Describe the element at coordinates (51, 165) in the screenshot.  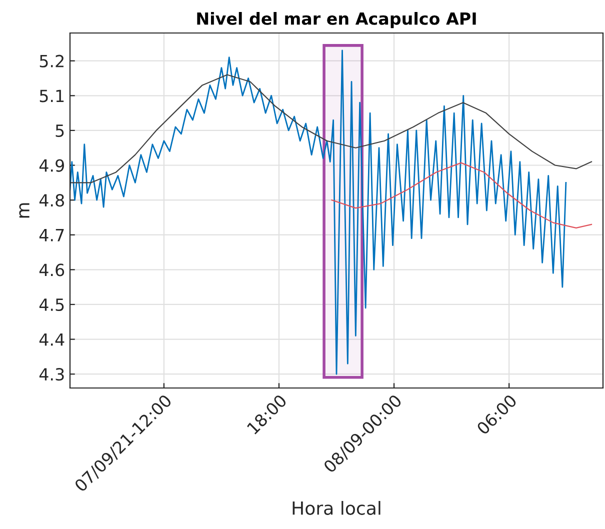
I see `y-tick-label: 4.9` at that location.